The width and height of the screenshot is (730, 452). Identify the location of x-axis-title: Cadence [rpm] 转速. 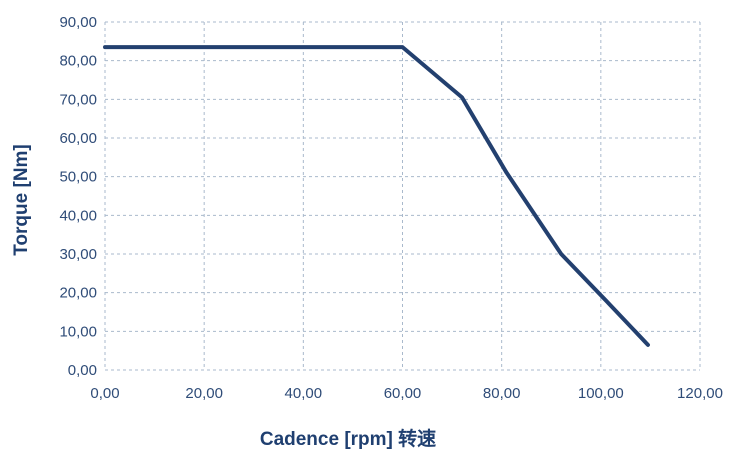
(348, 438).